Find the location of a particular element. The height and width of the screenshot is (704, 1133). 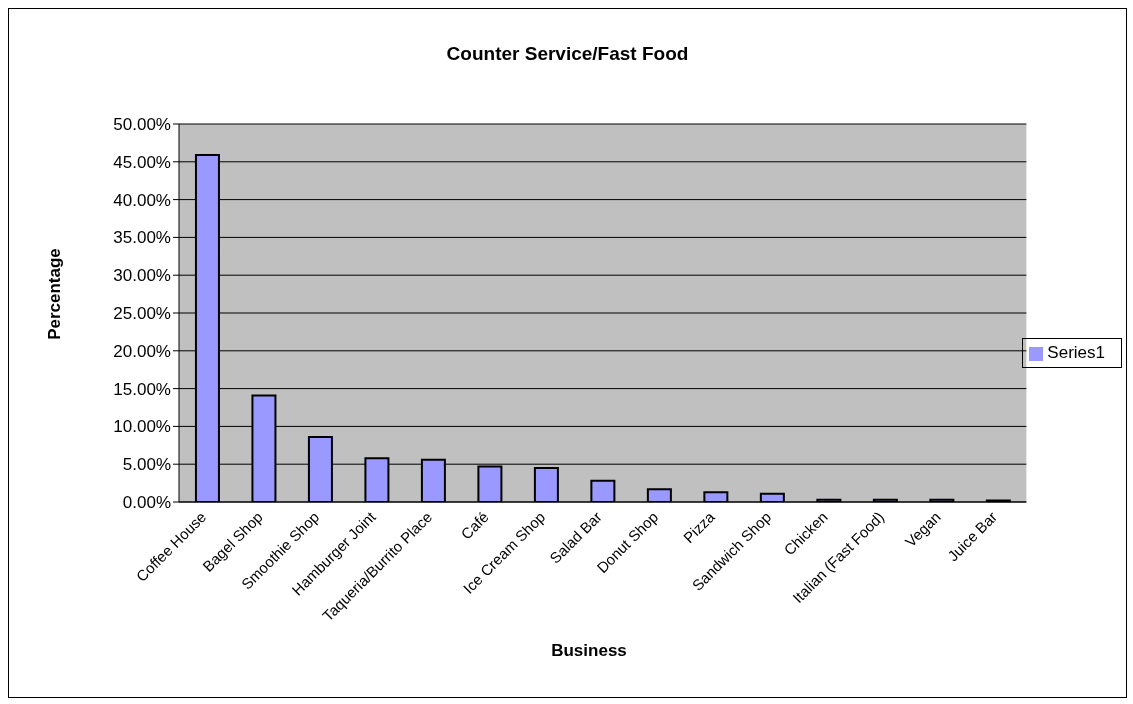

y-tick-label: 0.00% is located at coordinates (146, 503).